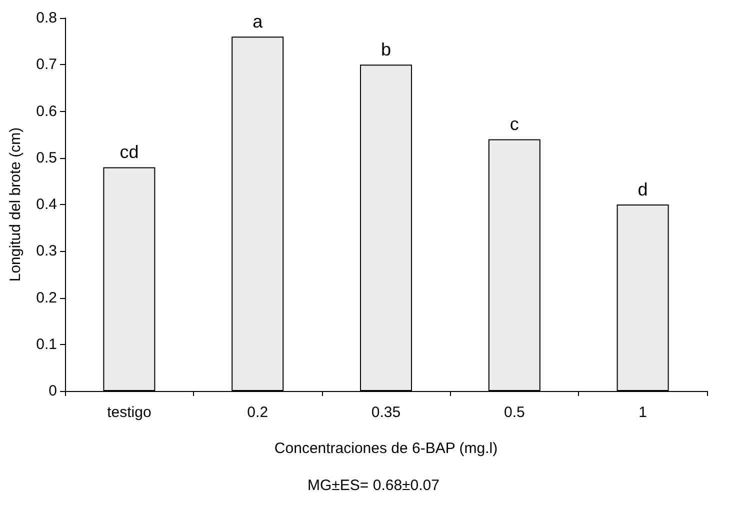  I want to click on x-tick-label: 0.35, so click(386, 412).